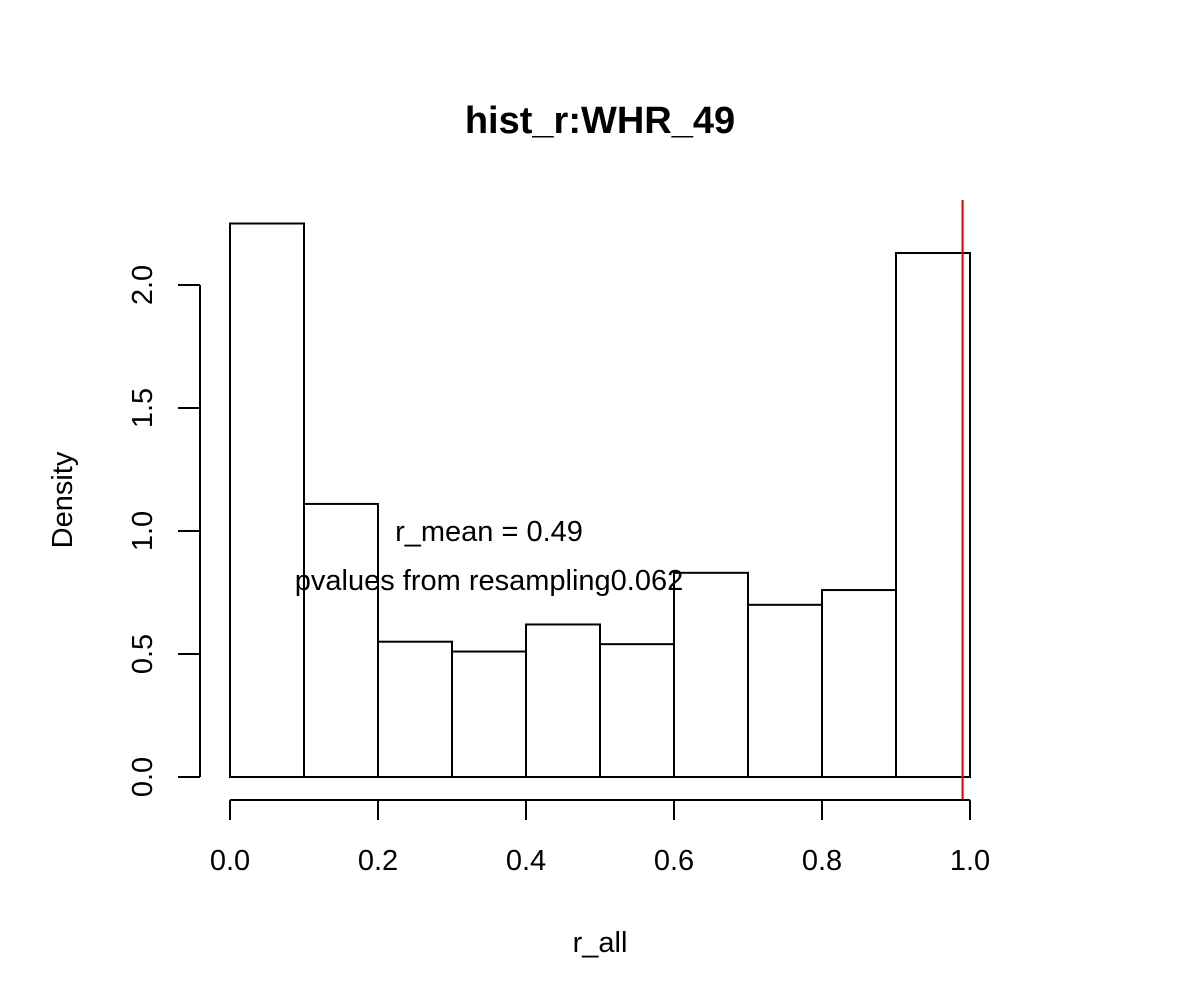  Describe the element at coordinates (600, 838) in the screenshot. I see `x-axis: 0.0 0.2 0.4 0.6 0.8 1.0` at that location.